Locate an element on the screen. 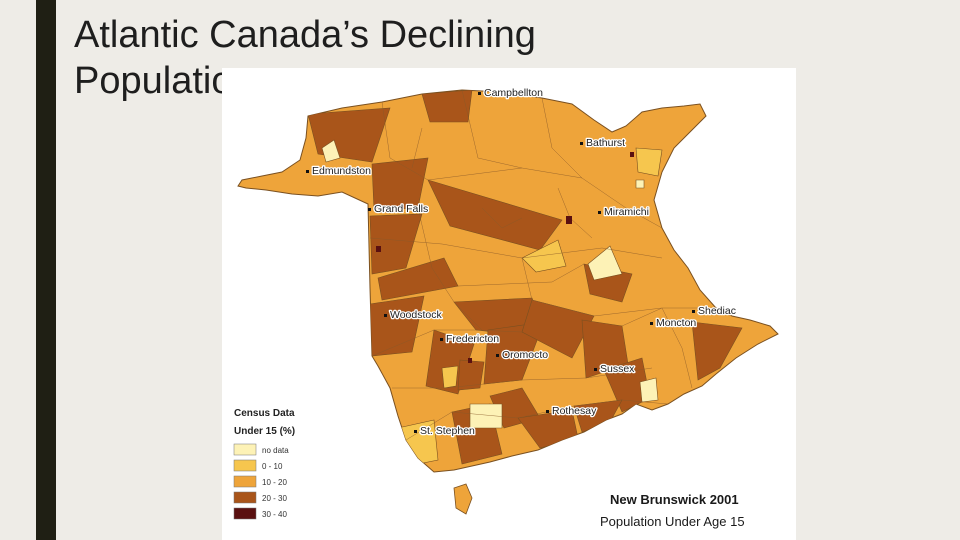 The width and height of the screenshot is (960, 540). city-label: Woodstock is located at coordinates (416, 315).